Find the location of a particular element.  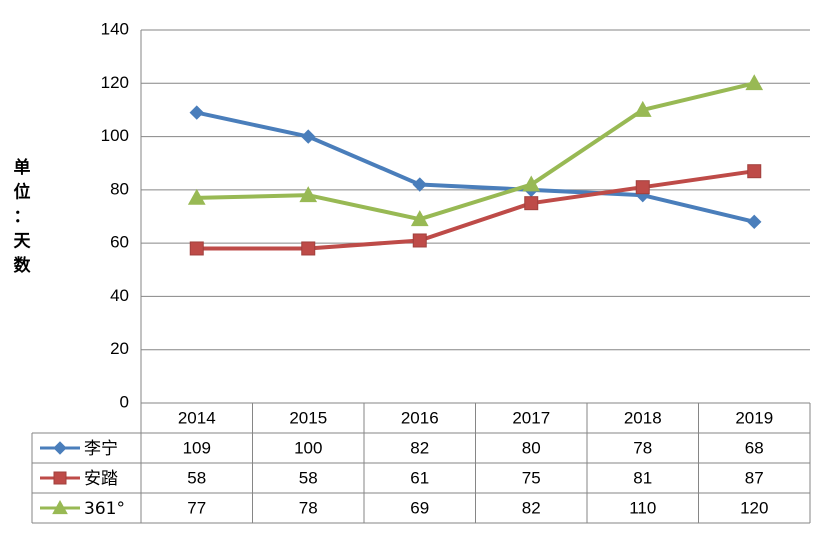

y-axis-label-char: ： is located at coordinates (22, 217).